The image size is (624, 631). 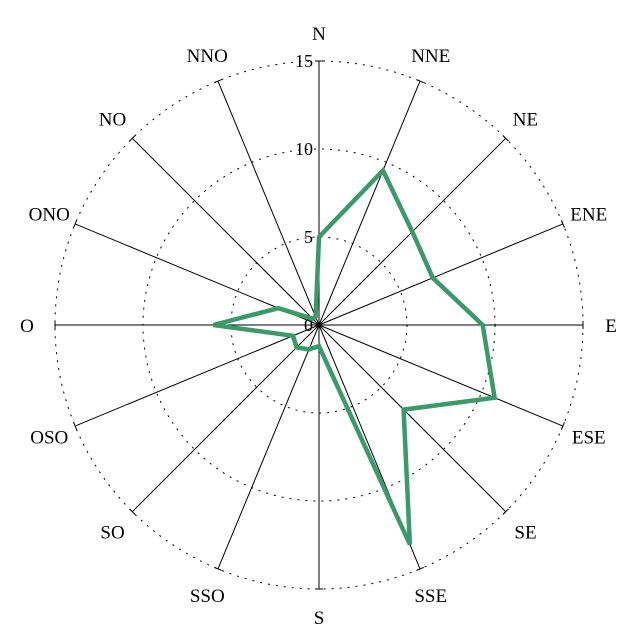 What do you see at coordinates (308, 237) in the screenshot?
I see `tick-label-5: 5` at bounding box center [308, 237].